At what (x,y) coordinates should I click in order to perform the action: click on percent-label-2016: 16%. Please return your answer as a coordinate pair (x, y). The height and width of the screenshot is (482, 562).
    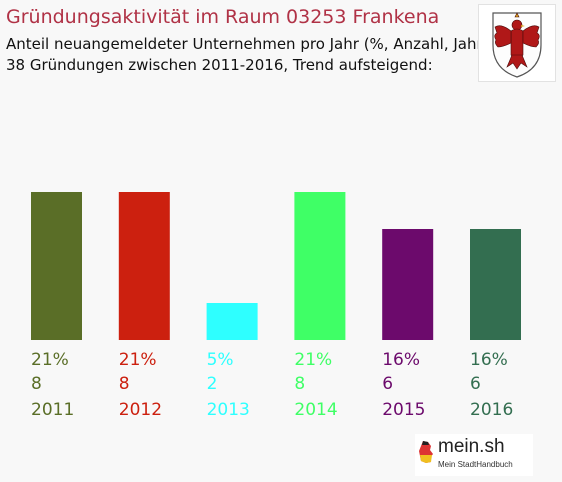
    Looking at the image, I should click on (489, 360).